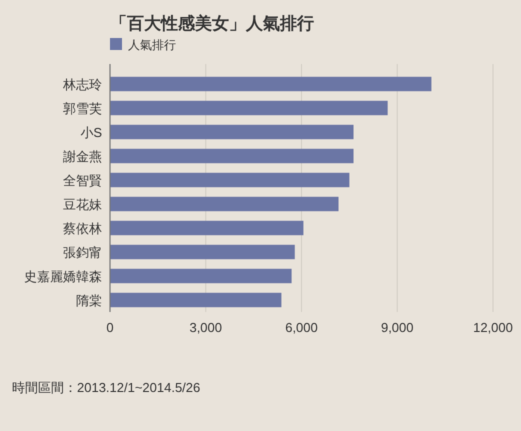 The image size is (521, 431). What do you see at coordinates (212, 23) in the screenshot?
I see `chart-title: 「百大性感美女」人氣排行` at bounding box center [212, 23].